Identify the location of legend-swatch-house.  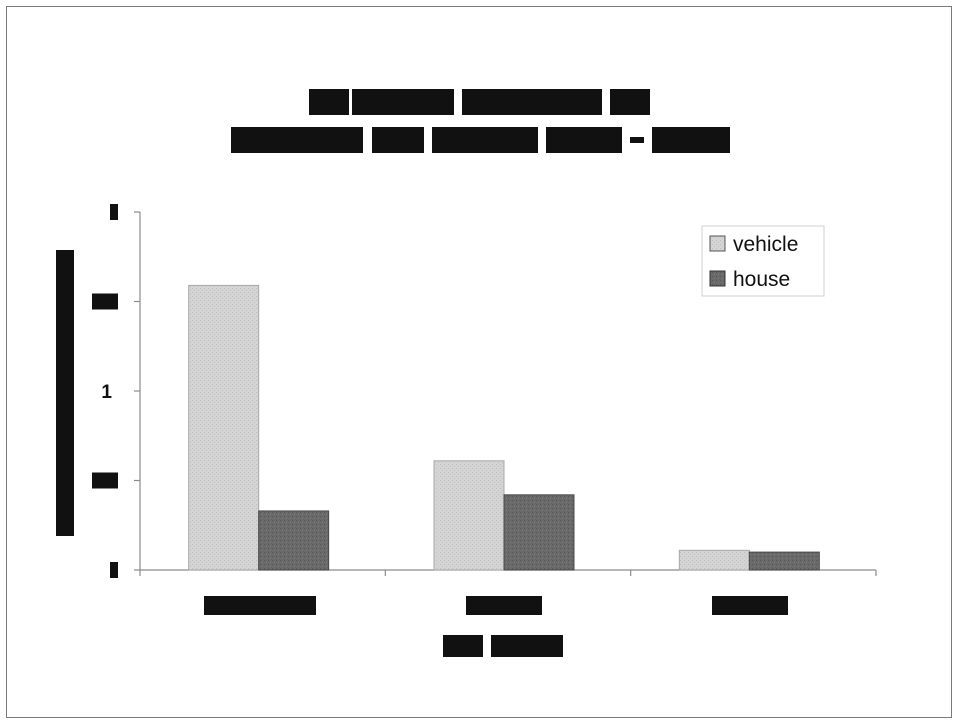
(717, 278).